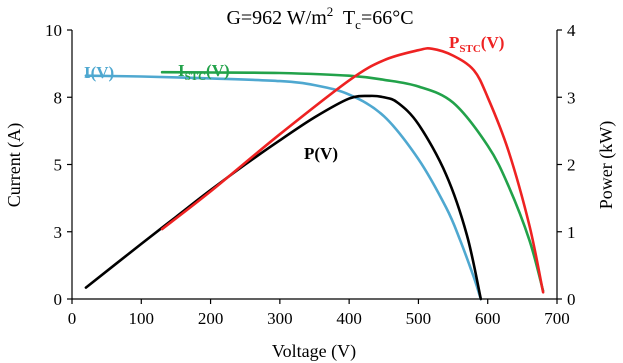 The width and height of the screenshot is (623, 363). What do you see at coordinates (606, 165) in the screenshot?
I see `y-axis-right-title: Power (kW)` at bounding box center [606, 165].